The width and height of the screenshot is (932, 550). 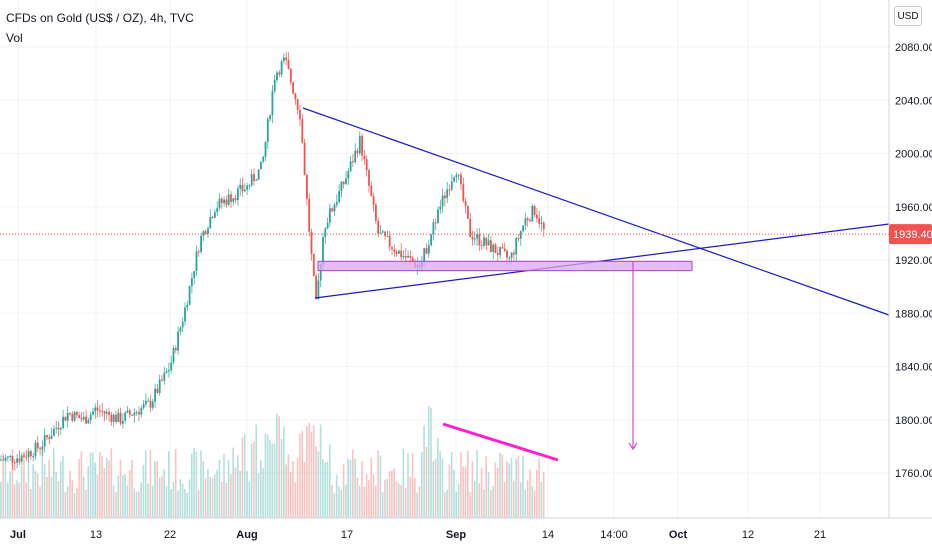 I want to click on last-price-value: 1939.40, so click(x=912, y=235).